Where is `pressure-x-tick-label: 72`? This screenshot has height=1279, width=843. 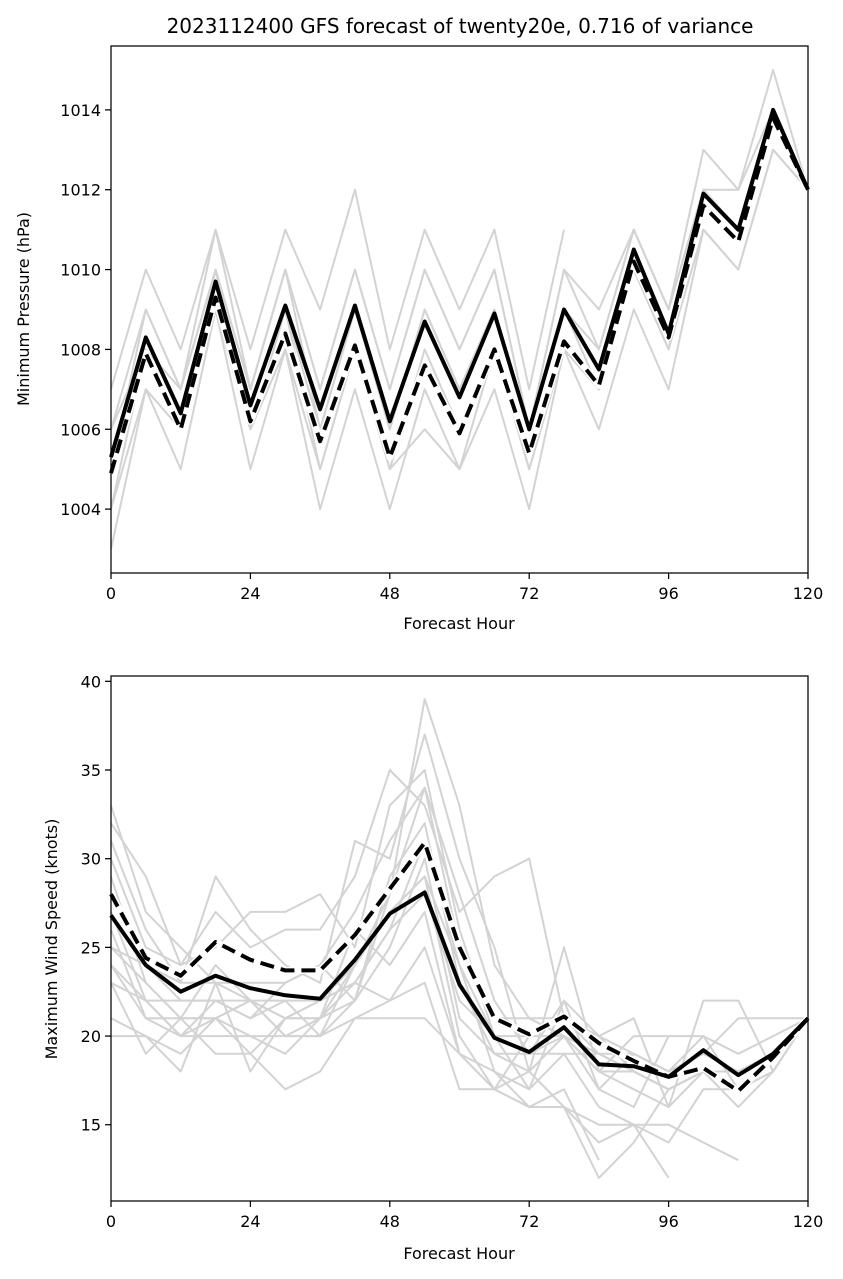
pressure-x-tick-label: 72 is located at coordinates (529, 593).